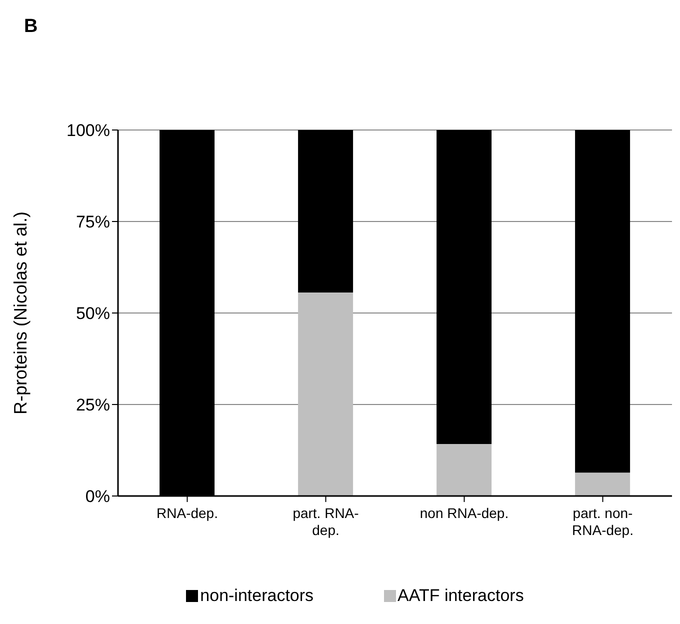  What do you see at coordinates (20, 313) in the screenshot?
I see `y-axis-title: R-proteins (Nicolas et al.)` at bounding box center [20, 313].